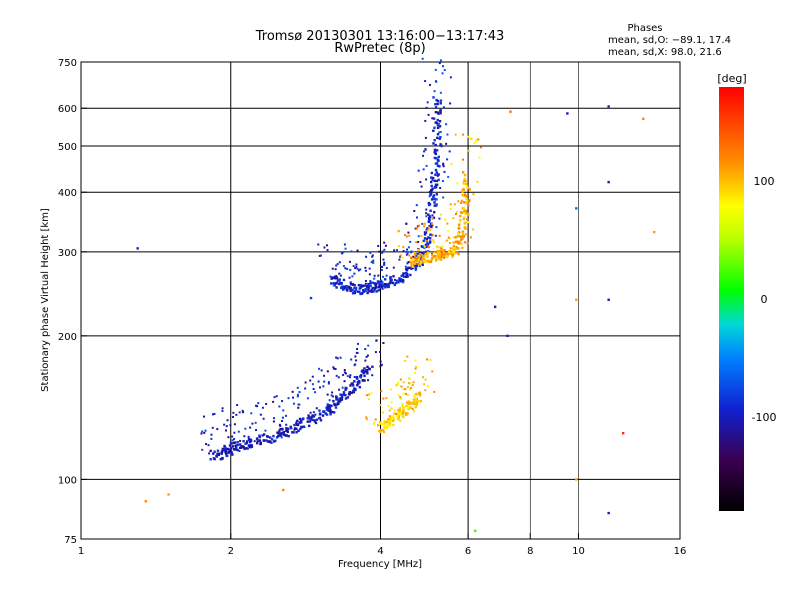 Image resolution: width=800 pixels, height=600 pixels. Describe the element at coordinates (292, 400) in the screenshot. I see `trace-o-mode-lower-layer` at that location.